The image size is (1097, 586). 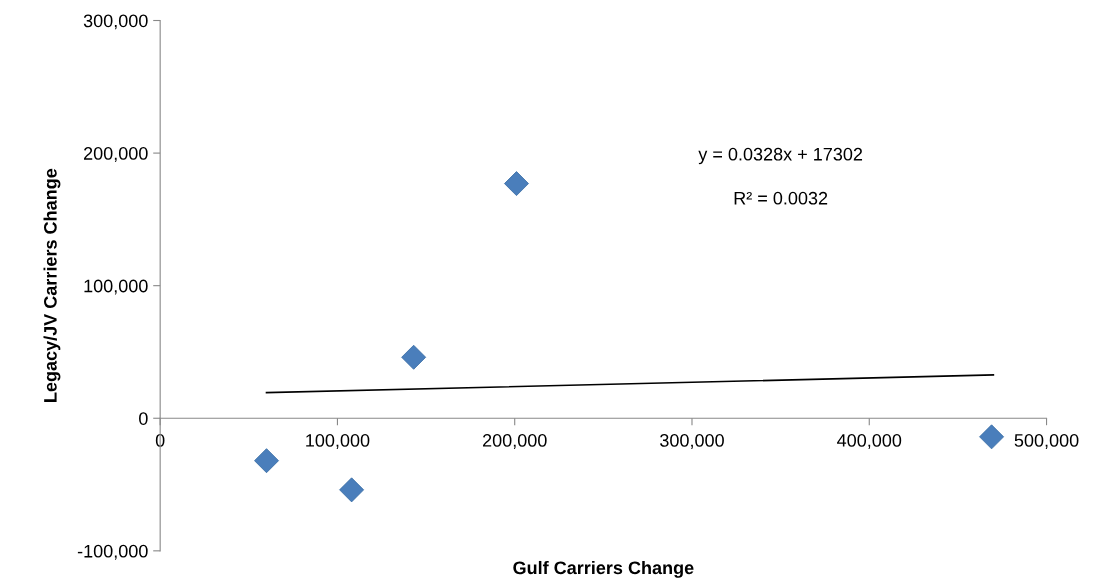 I want to click on x-tick-label: 0, so click(x=160, y=440).